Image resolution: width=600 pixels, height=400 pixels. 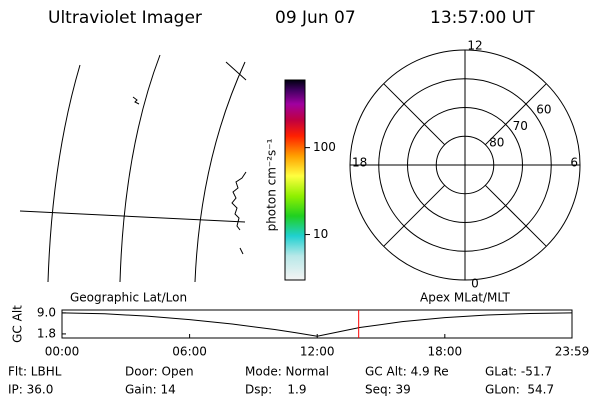 What do you see at coordinates (388, 390) in the screenshot?
I see `status-field: Seq: 39` at bounding box center [388, 390].